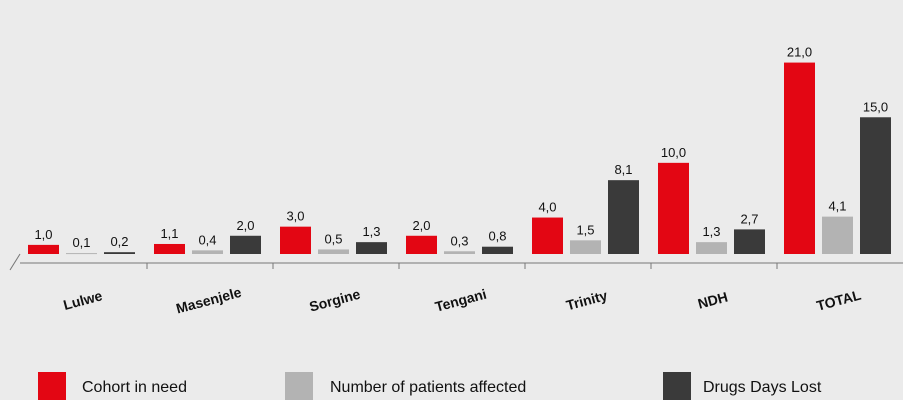 The image size is (903, 400). What do you see at coordinates (134, 387) in the screenshot?
I see `legend-label: Cohort in need` at bounding box center [134, 387].